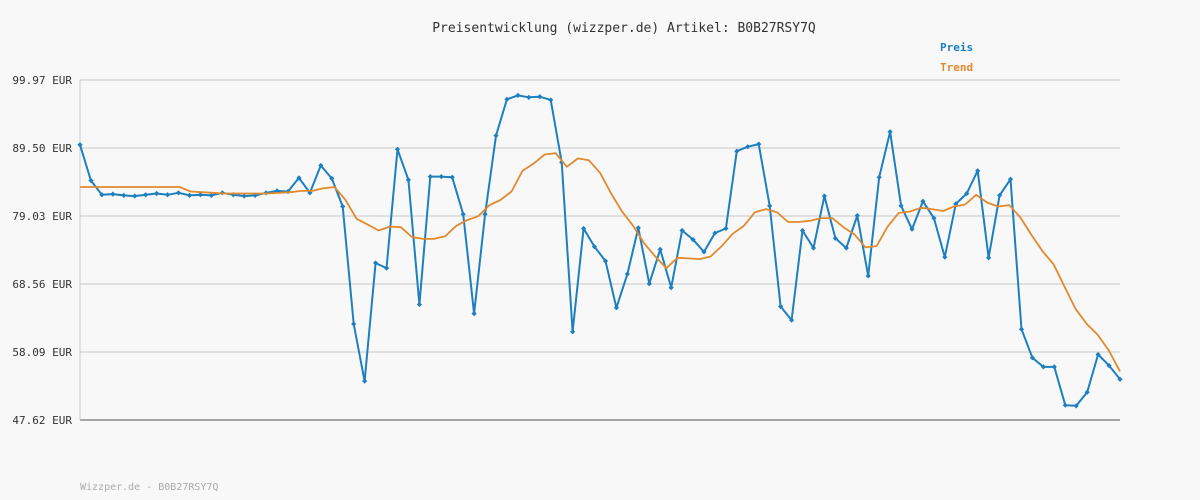 The height and width of the screenshot is (500, 1200). Describe the element at coordinates (956, 47) in the screenshot. I see `legend-preis: Preis` at that location.